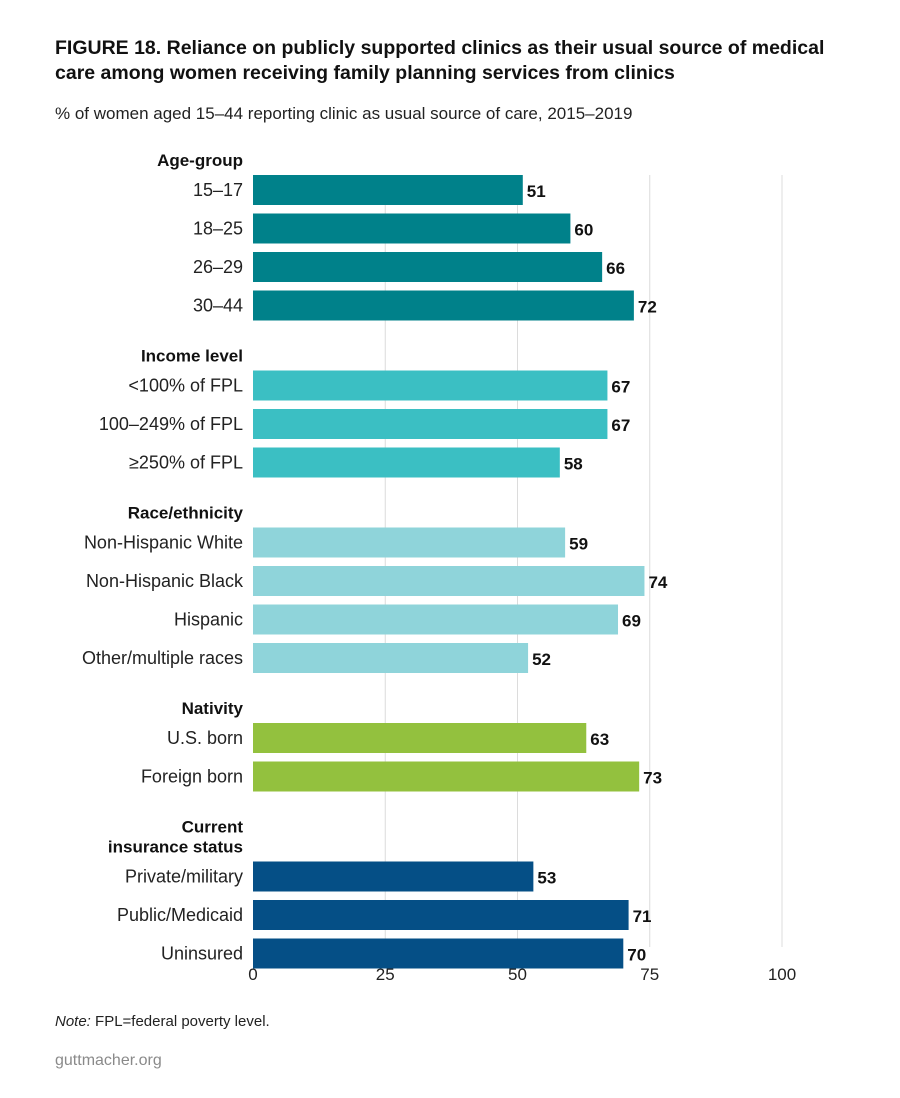 The height and width of the screenshot is (1098, 900). I want to click on data-label: 72, so click(647, 307).